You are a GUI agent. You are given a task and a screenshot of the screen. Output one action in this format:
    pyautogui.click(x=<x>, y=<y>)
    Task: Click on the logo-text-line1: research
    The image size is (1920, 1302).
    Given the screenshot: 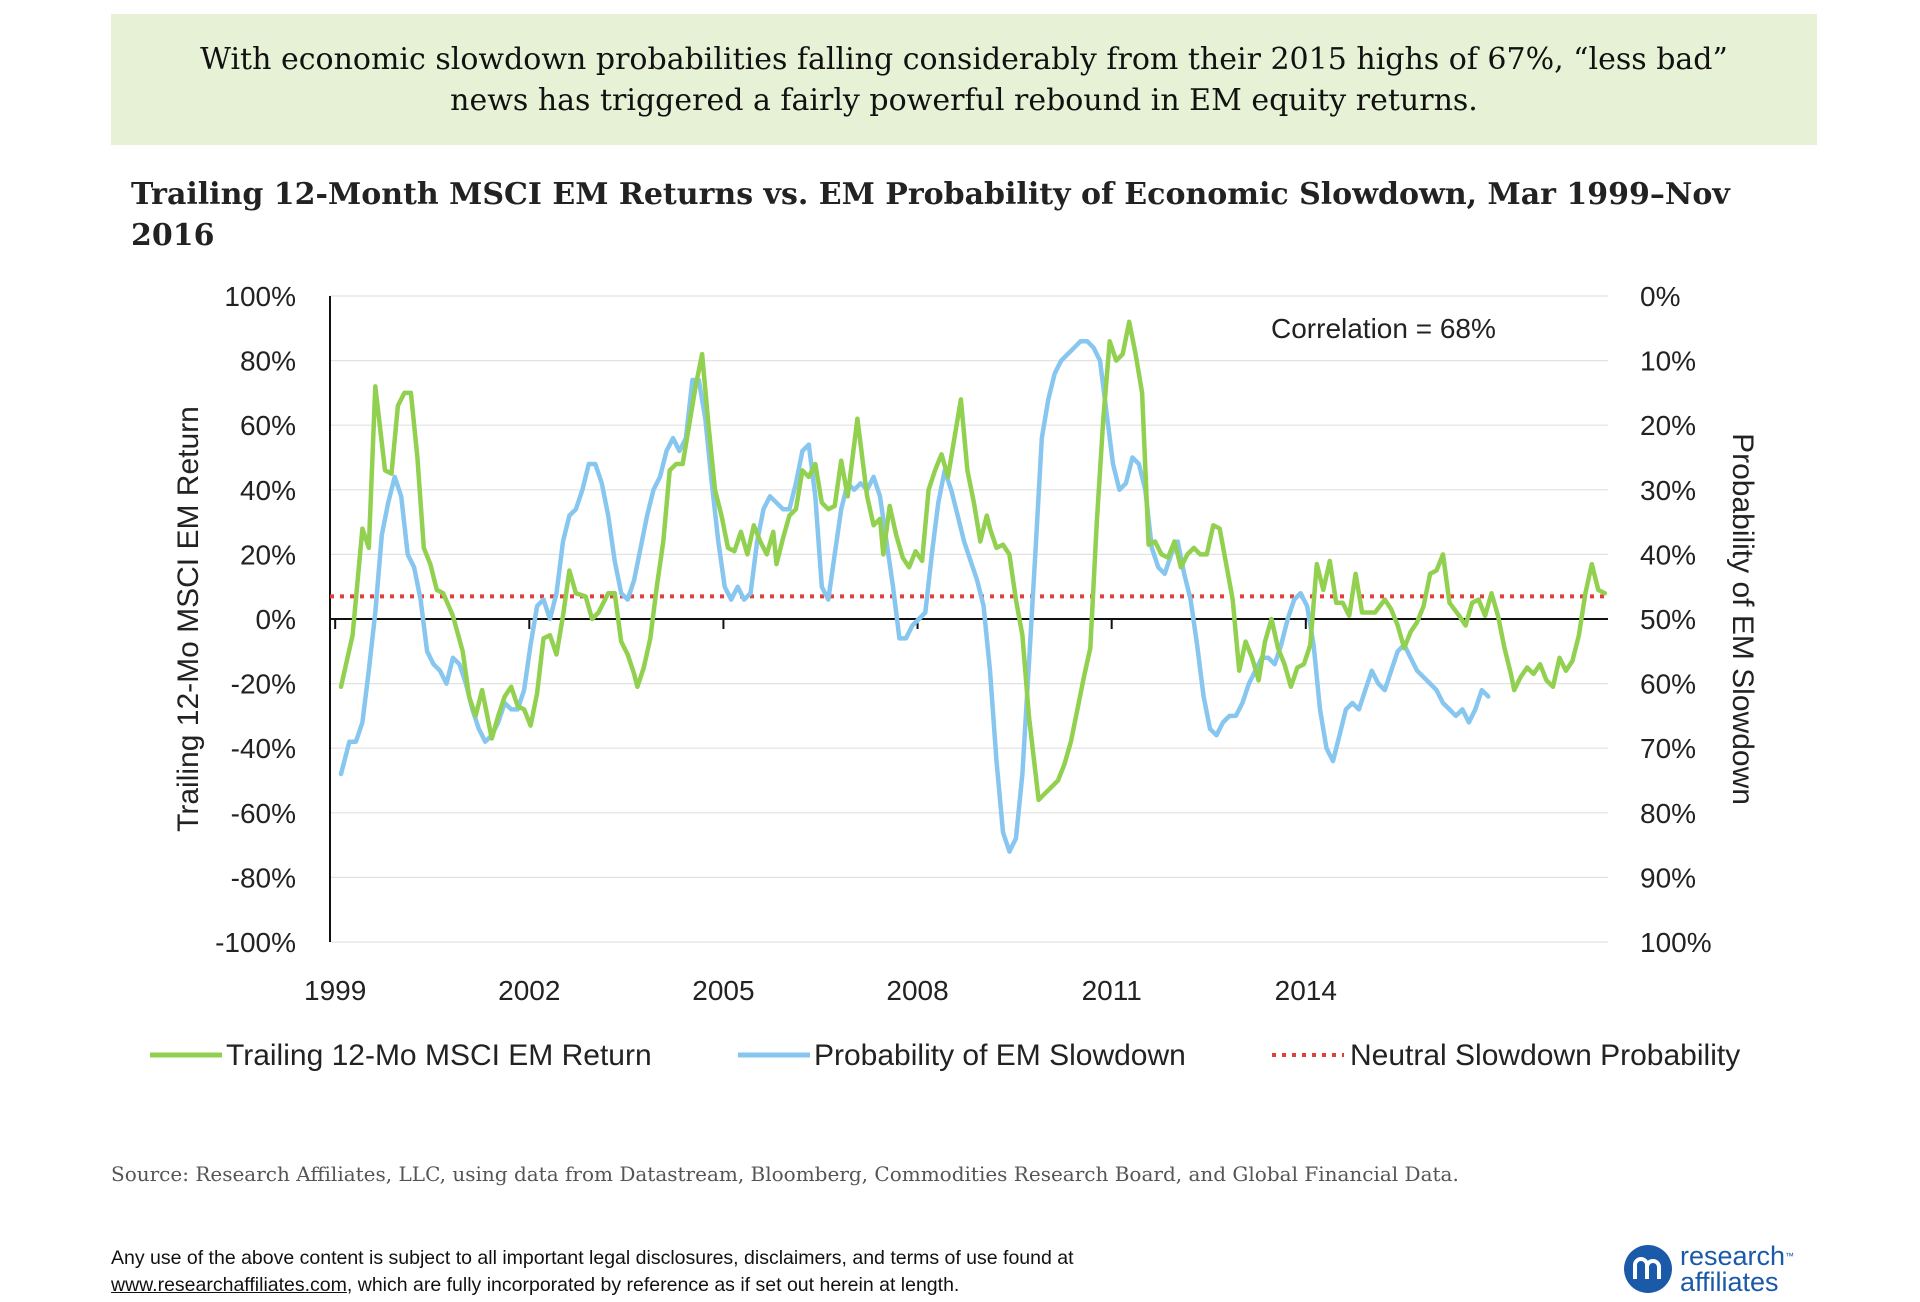 What is the action you would take?
    pyautogui.click(x=1733, y=1256)
    